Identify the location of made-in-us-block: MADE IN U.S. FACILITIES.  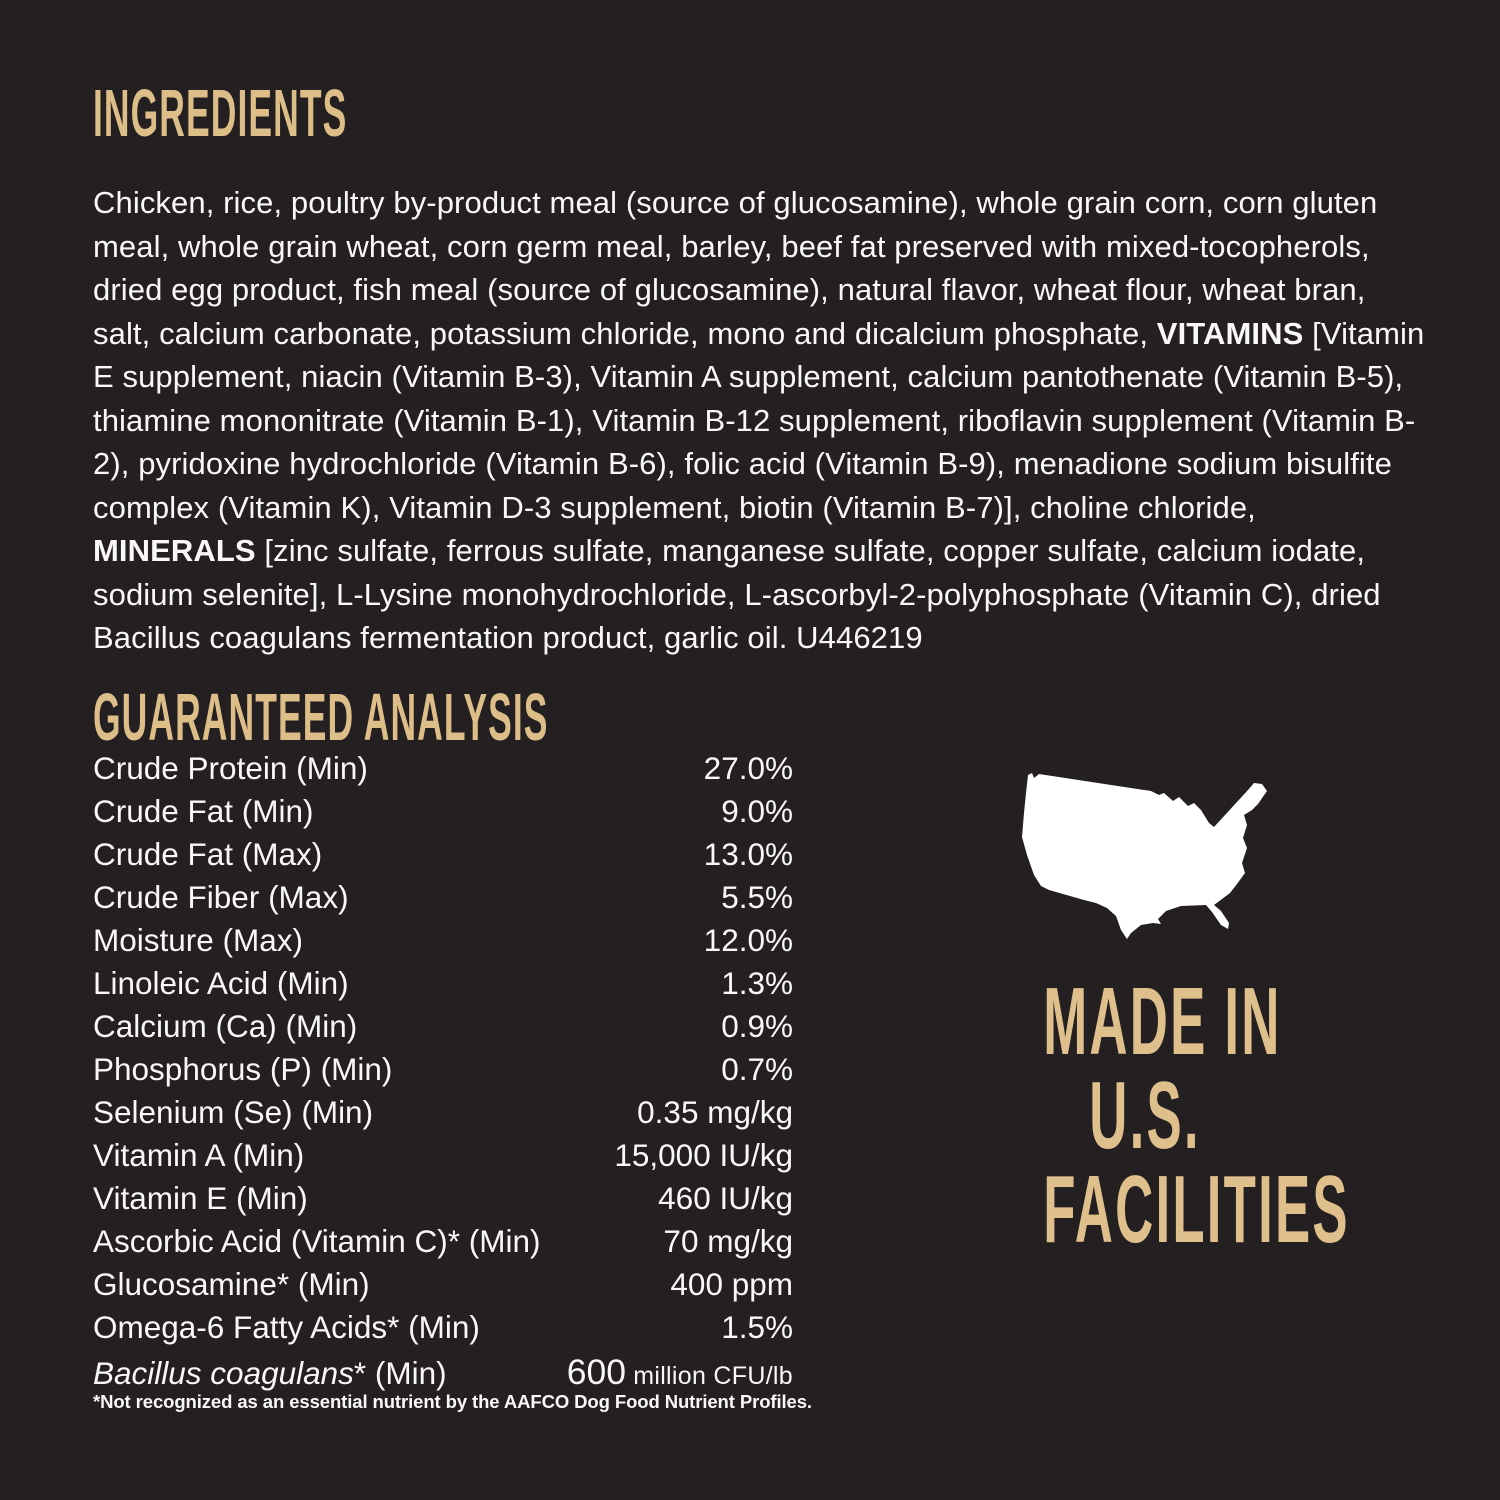
(1155, 1014).